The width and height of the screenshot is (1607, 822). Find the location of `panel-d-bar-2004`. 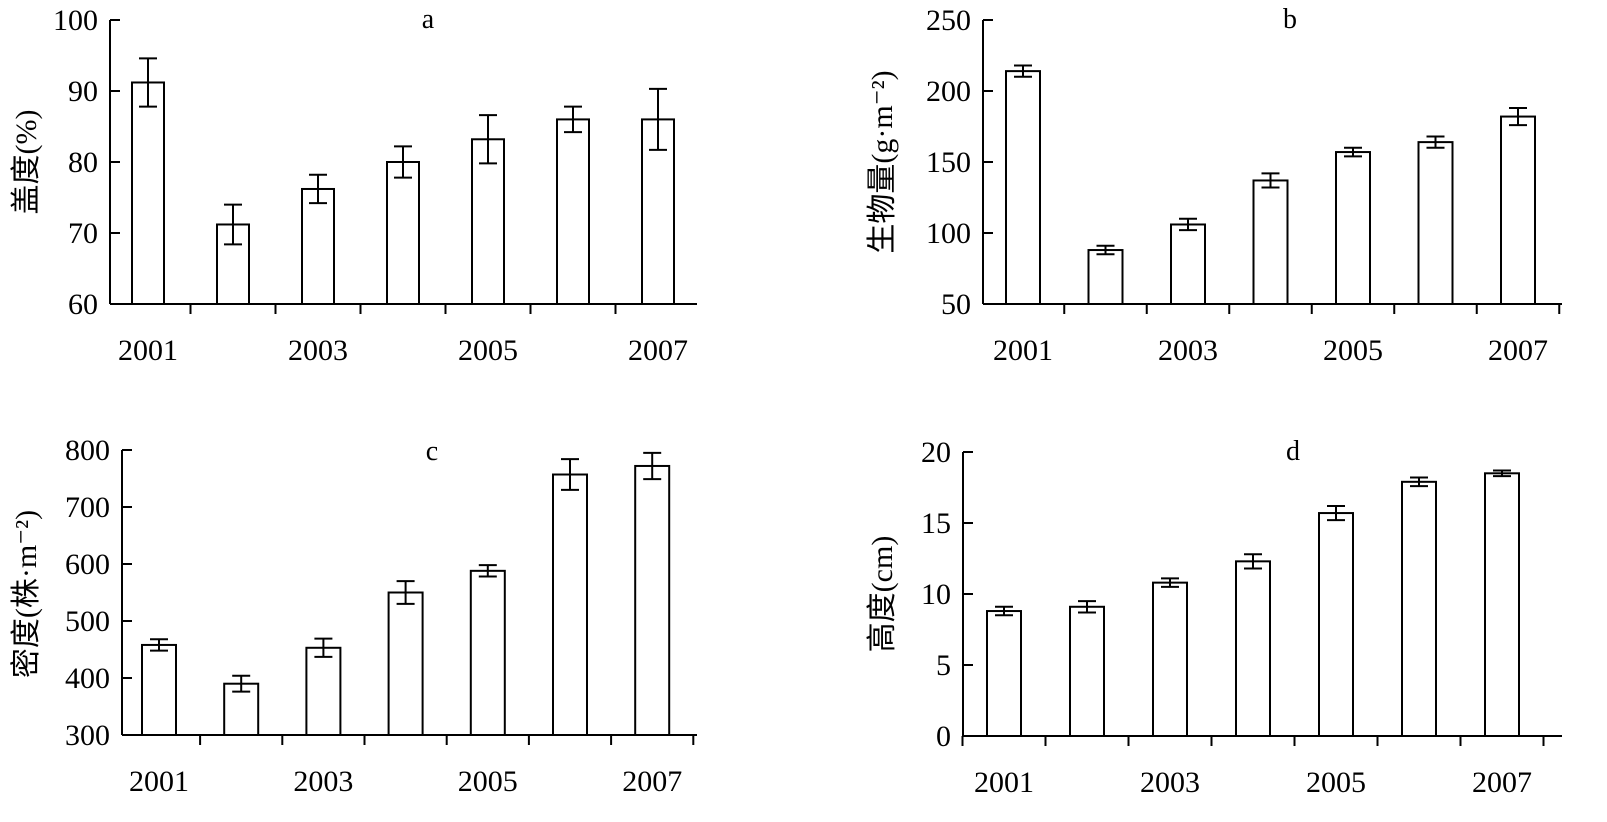

panel-d-bar-2004 is located at coordinates (1253, 649).